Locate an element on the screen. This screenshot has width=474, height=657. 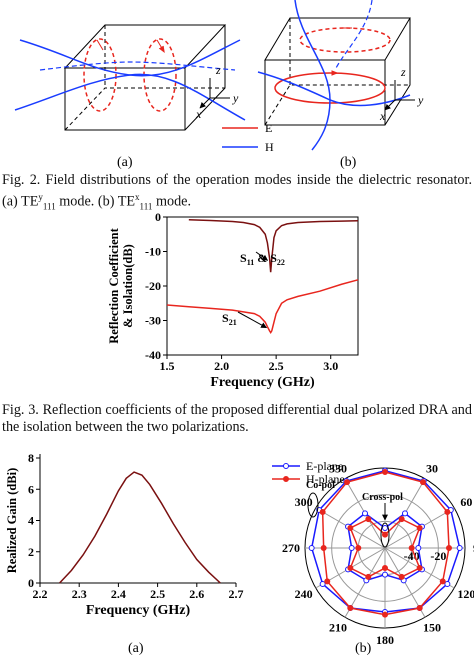
caption-text: mode. (b) TE is located at coordinates (95, 201).